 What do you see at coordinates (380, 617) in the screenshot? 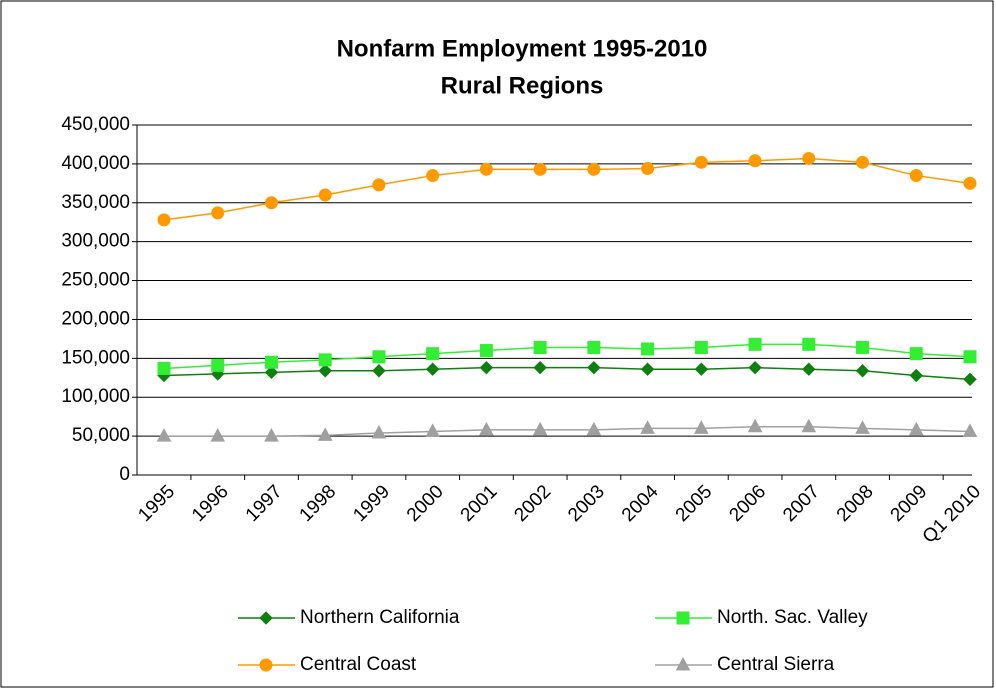
I see `legend-label: Northern California` at bounding box center [380, 617].